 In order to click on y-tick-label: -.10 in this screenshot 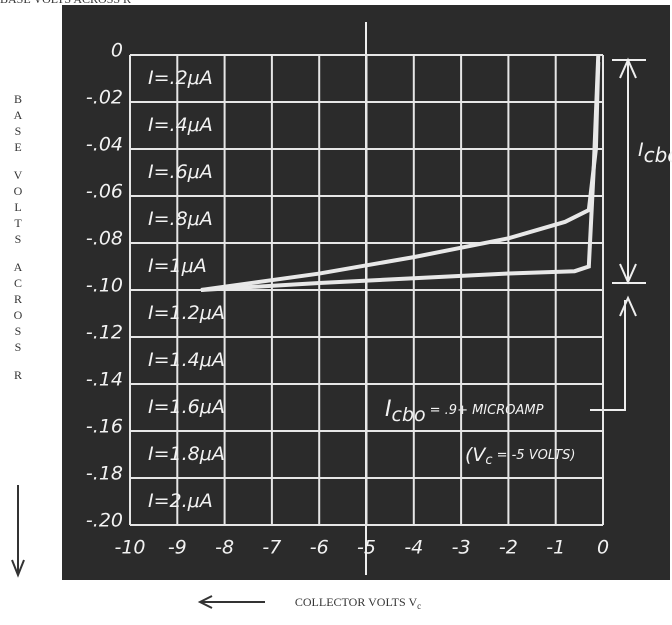, I will do `click(104, 286)`.